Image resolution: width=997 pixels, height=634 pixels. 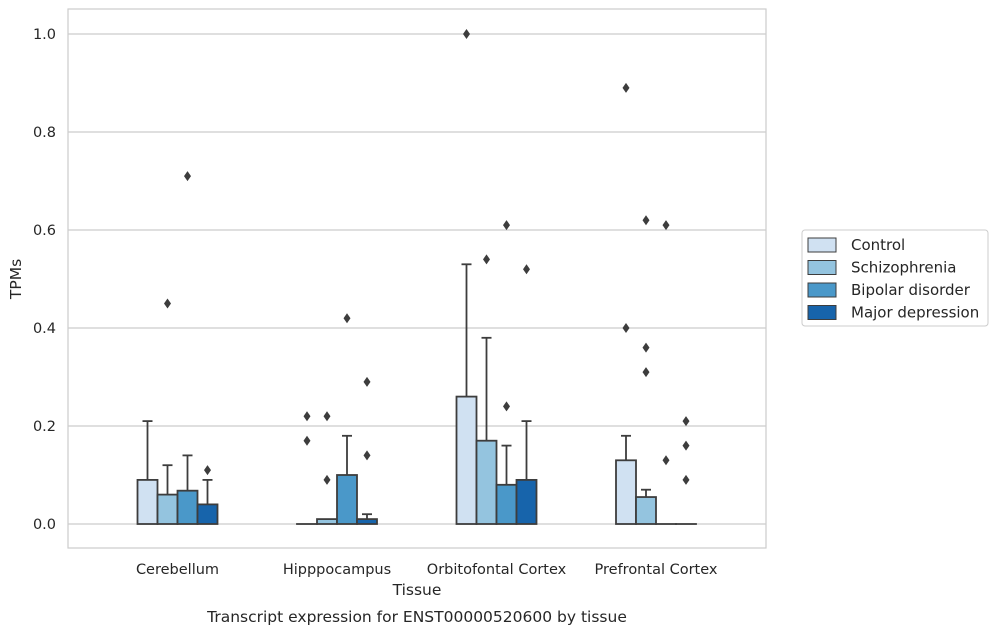 I want to click on legend-label: Control, so click(x=878, y=245).